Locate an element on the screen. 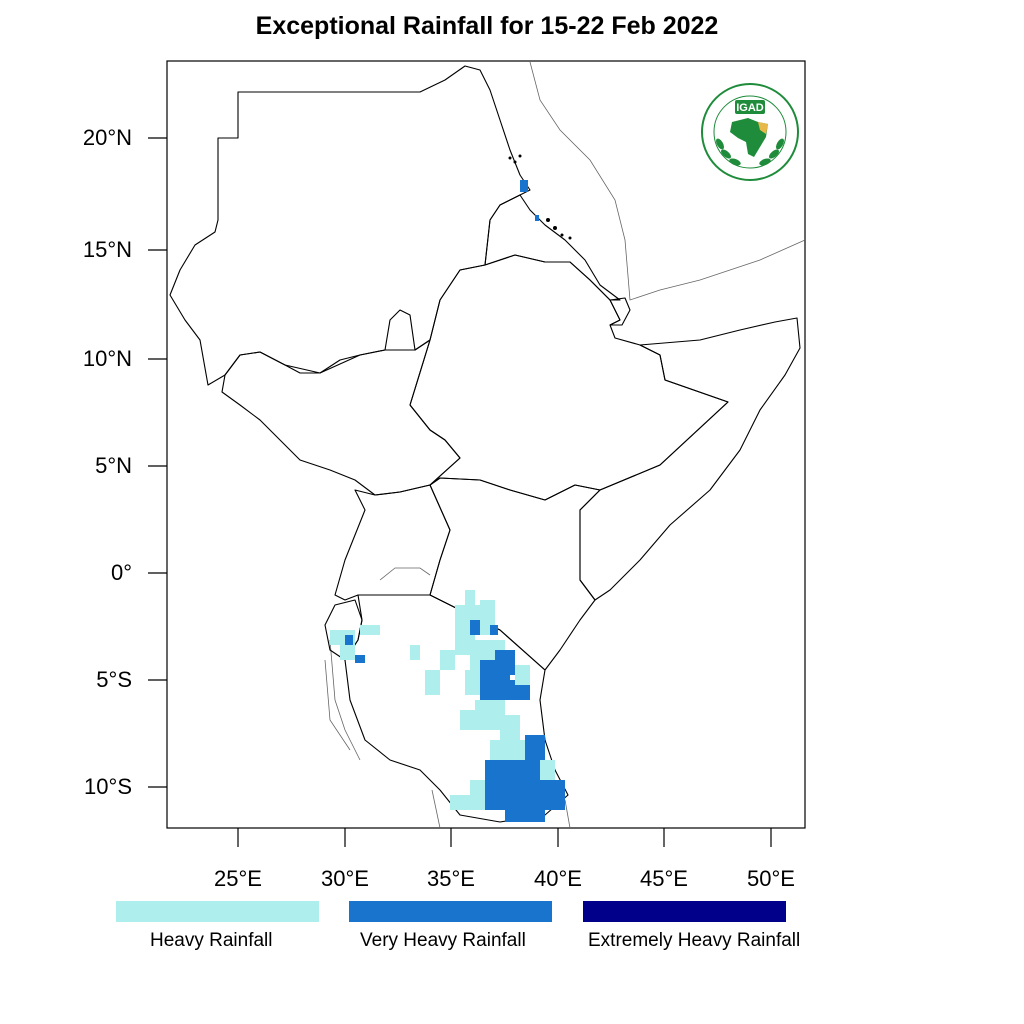 The image size is (1024, 1024). ethiopia-boundary is located at coordinates (569, 377).